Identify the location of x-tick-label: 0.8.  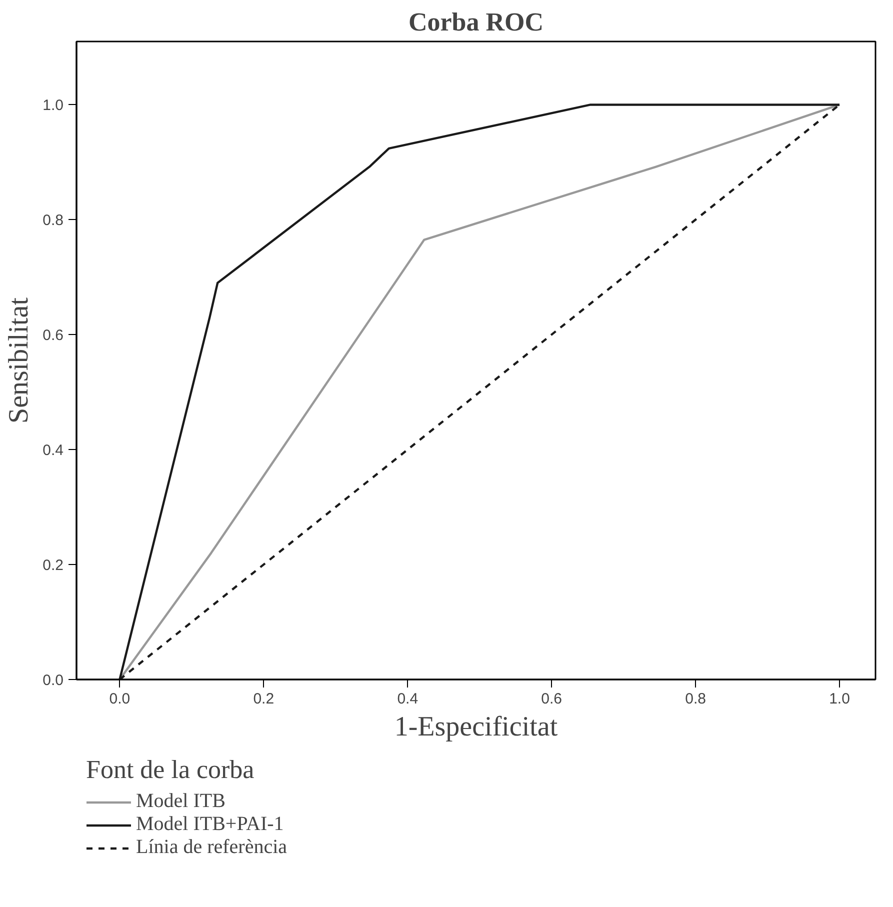
(695, 699).